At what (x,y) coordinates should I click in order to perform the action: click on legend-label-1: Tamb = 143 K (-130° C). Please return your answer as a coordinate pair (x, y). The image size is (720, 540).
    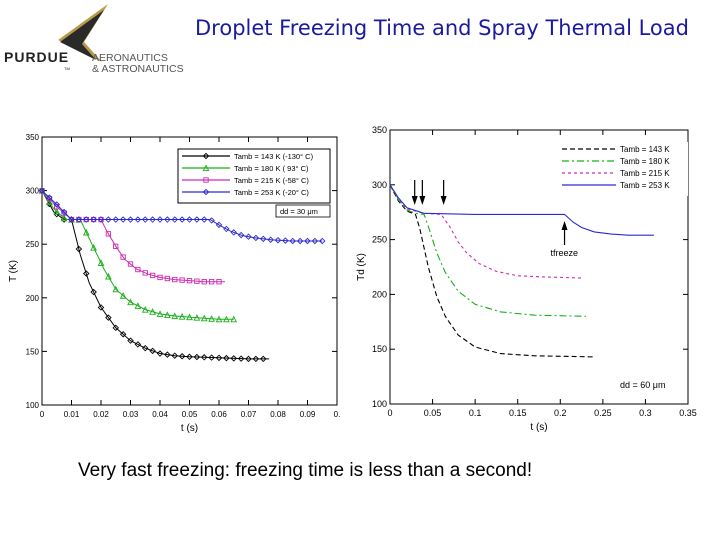
    Looking at the image, I should click on (274, 156).